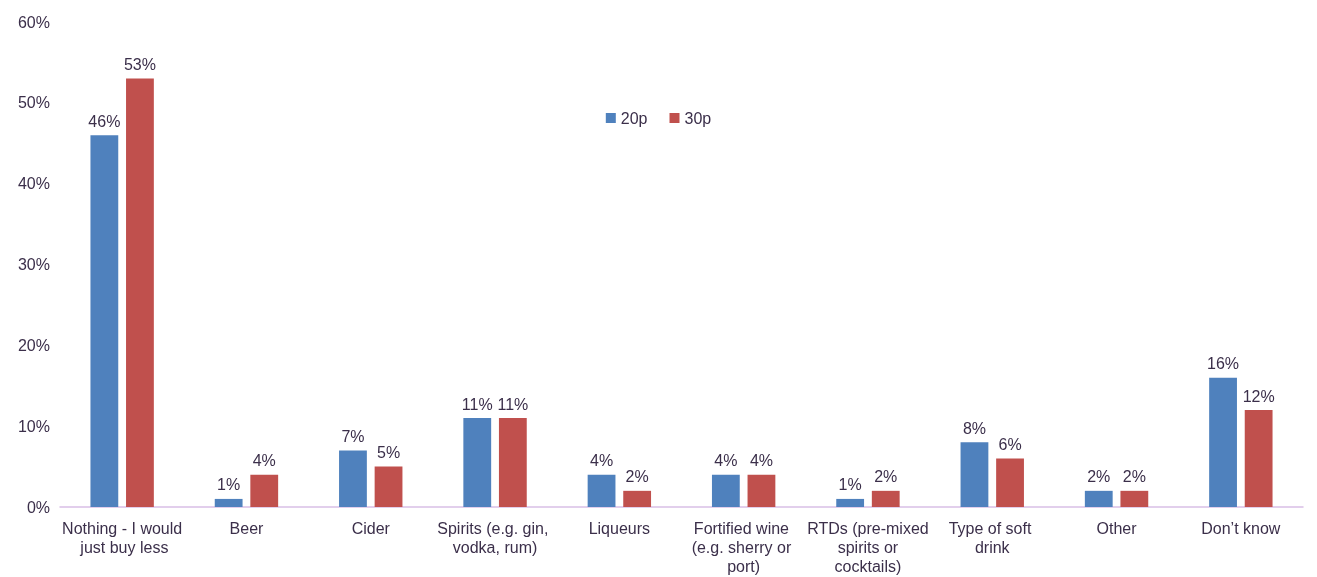 This screenshot has width=1317, height=577. Describe the element at coordinates (1223, 364) in the screenshot. I see `data-label: 16%` at that location.